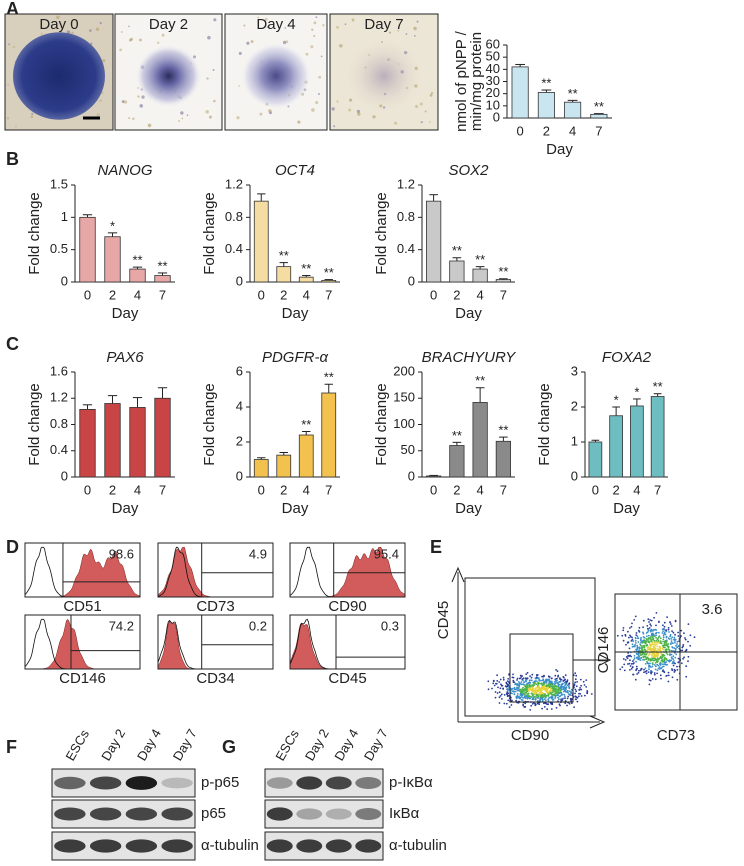  I want to click on bar, so click(112, 259).